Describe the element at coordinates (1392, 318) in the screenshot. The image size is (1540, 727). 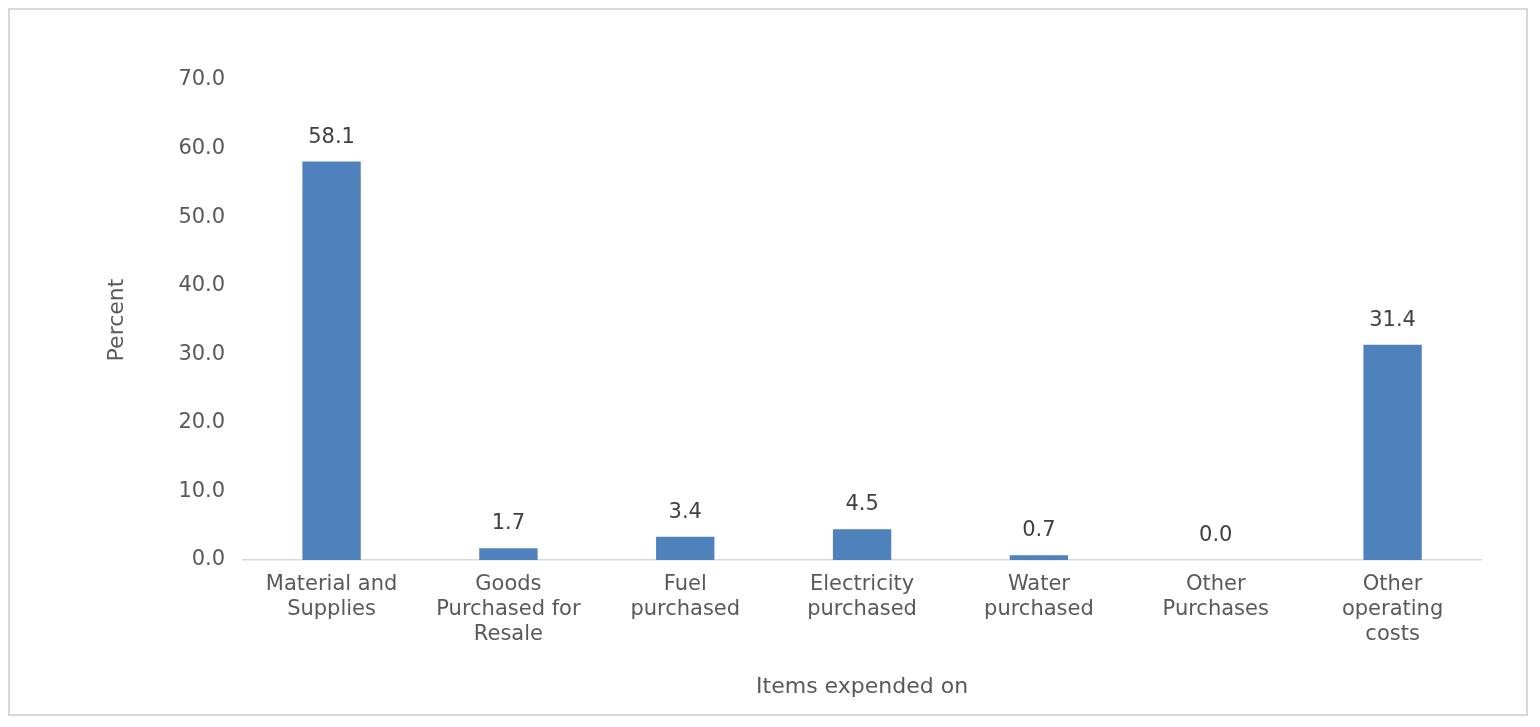
I see `data-label: 31.4` at that location.